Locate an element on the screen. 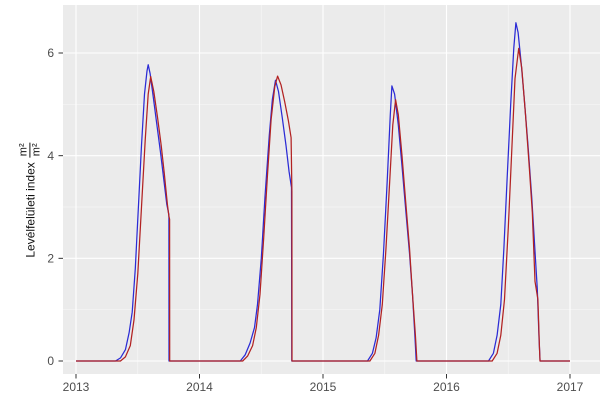 Image resolution: width=600 pixels, height=400 pixels. y-tick-label: 2 is located at coordinates (50, 259).